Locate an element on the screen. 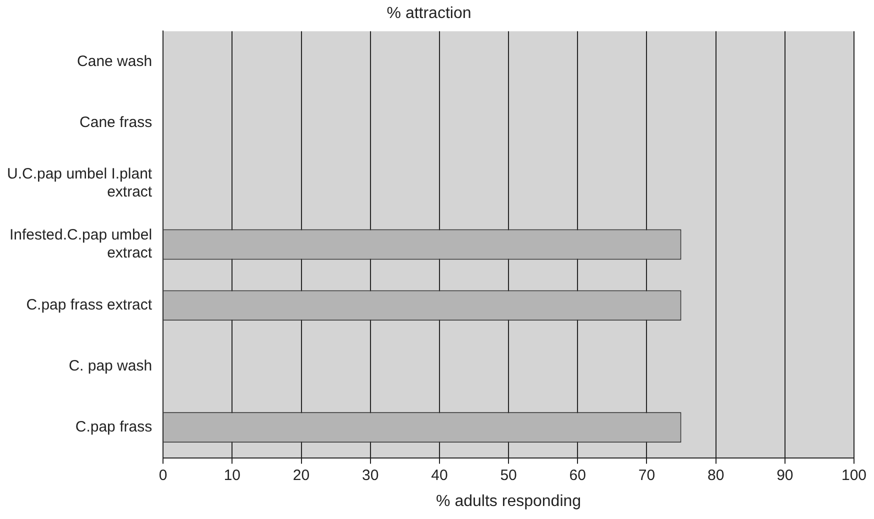 The height and width of the screenshot is (519, 874). y-tick-label: Infested.C.pap umbel extract is located at coordinates (81, 244).